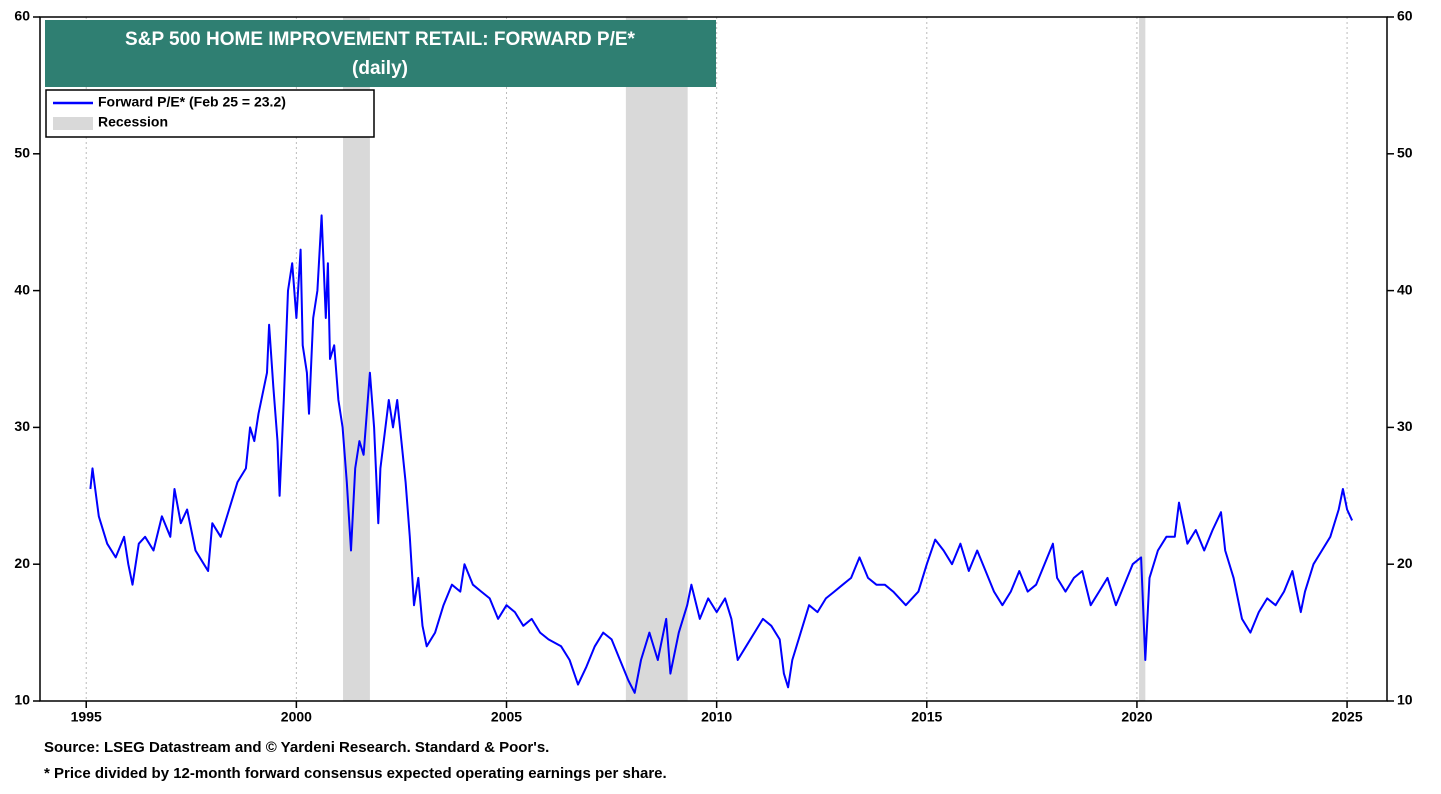 The image size is (1441, 794). What do you see at coordinates (86, 717) in the screenshot?
I see `x-tick-label: 1995` at bounding box center [86, 717].